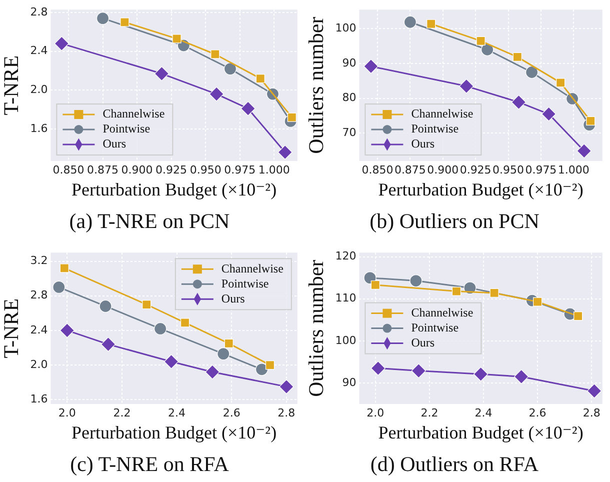  Describe the element at coordinates (455, 220) in the screenshot. I see `text: (b) Outliers on PCN` at that location.